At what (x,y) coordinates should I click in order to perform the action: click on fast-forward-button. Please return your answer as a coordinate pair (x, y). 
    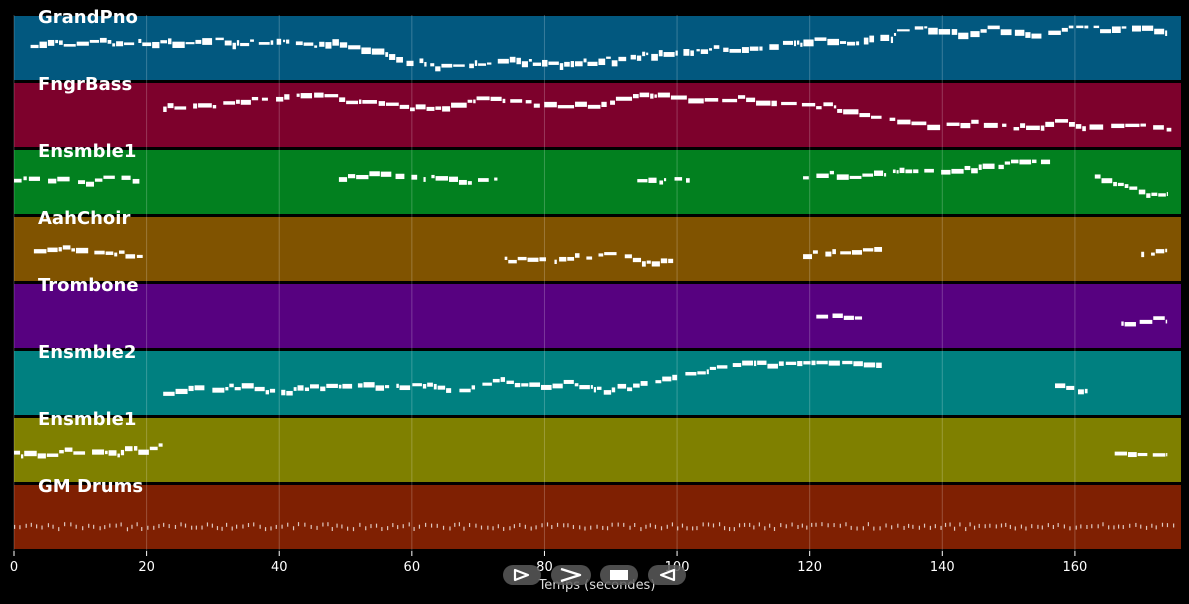
    Looking at the image, I should click on (571, 575).